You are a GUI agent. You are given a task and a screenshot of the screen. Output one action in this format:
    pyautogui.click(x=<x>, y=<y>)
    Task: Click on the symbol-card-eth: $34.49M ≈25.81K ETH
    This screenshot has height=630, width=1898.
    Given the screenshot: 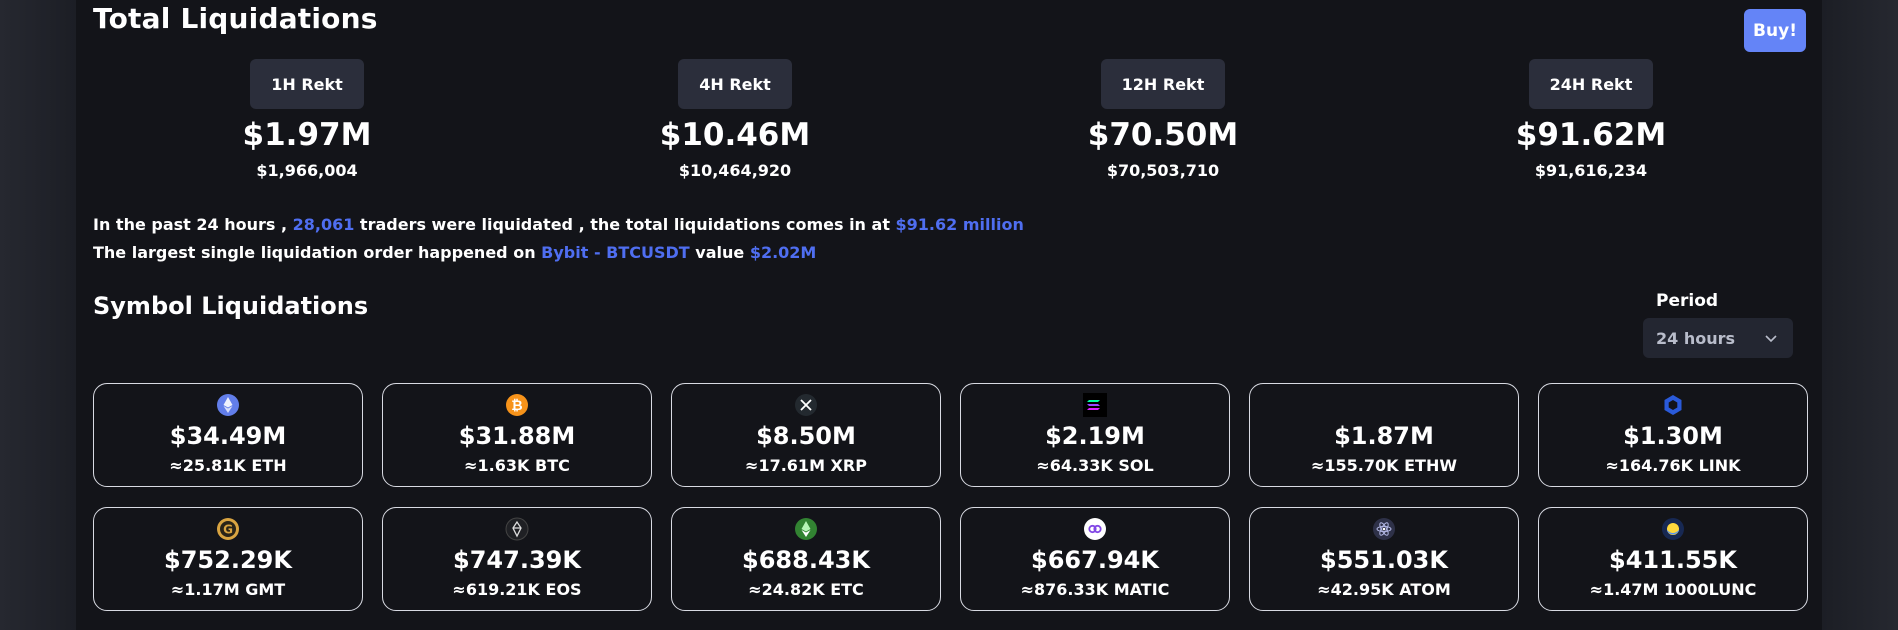 What is the action you would take?
    pyautogui.click(x=228, y=435)
    